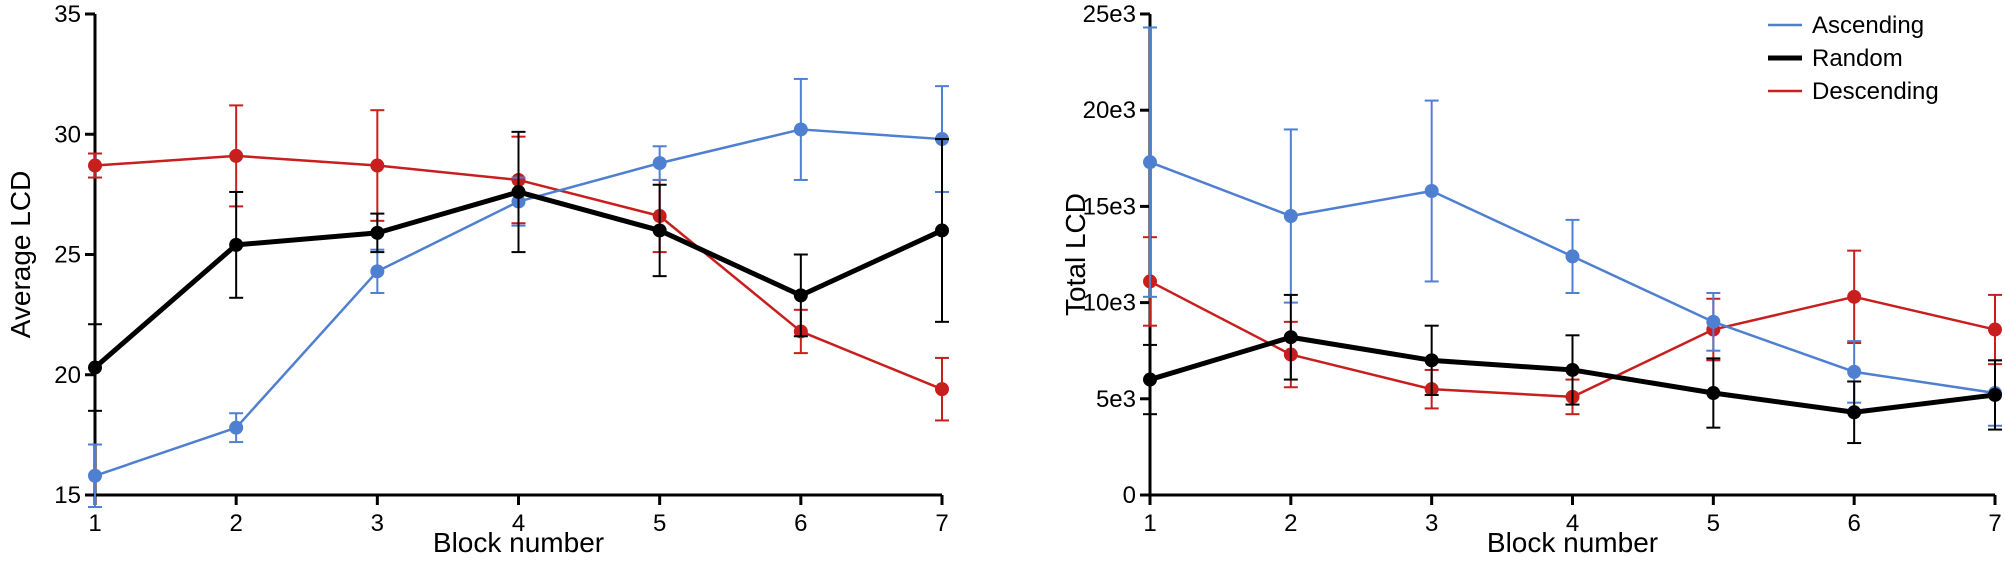 This screenshot has height=566, width=2005. I want to click on y-axis-title: Total LCD, so click(1075, 254).